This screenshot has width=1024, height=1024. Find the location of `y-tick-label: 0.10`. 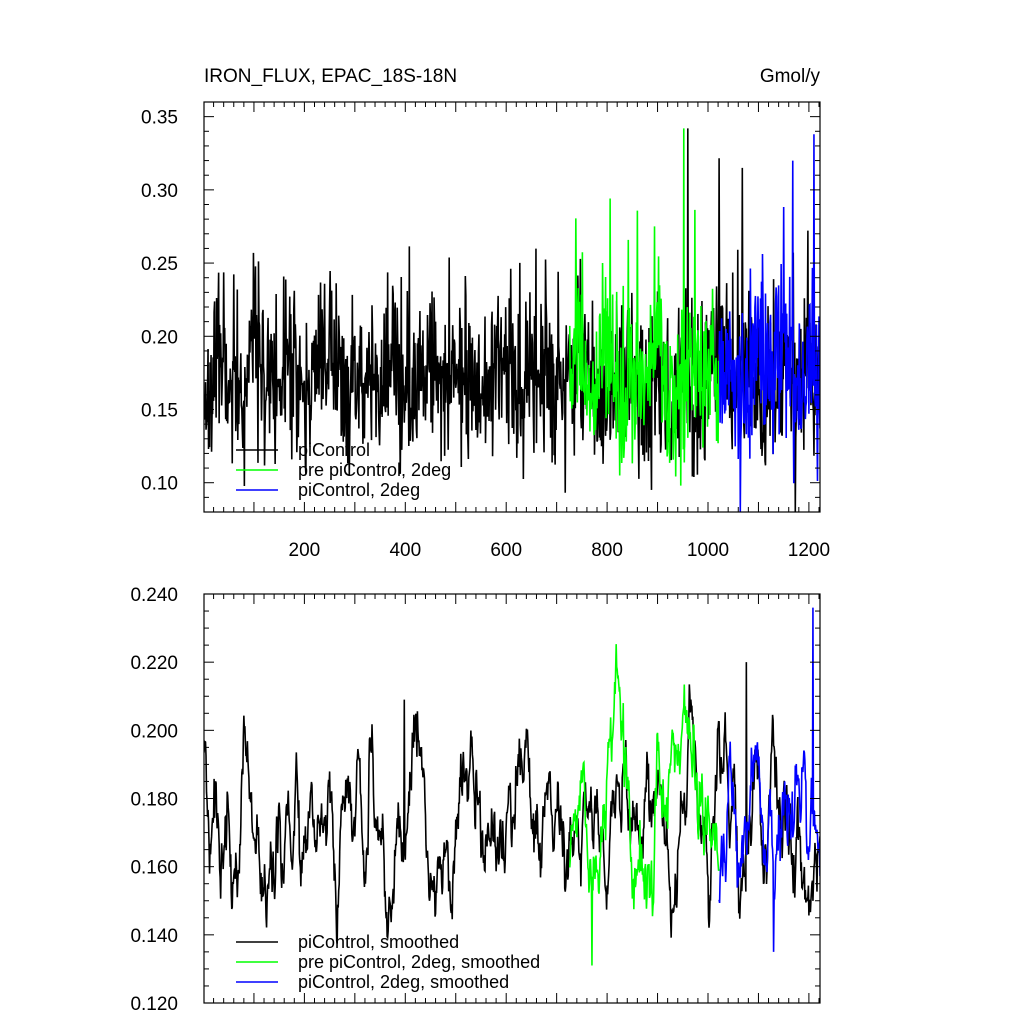

y-tick-label: 0.10 is located at coordinates (159, 484).